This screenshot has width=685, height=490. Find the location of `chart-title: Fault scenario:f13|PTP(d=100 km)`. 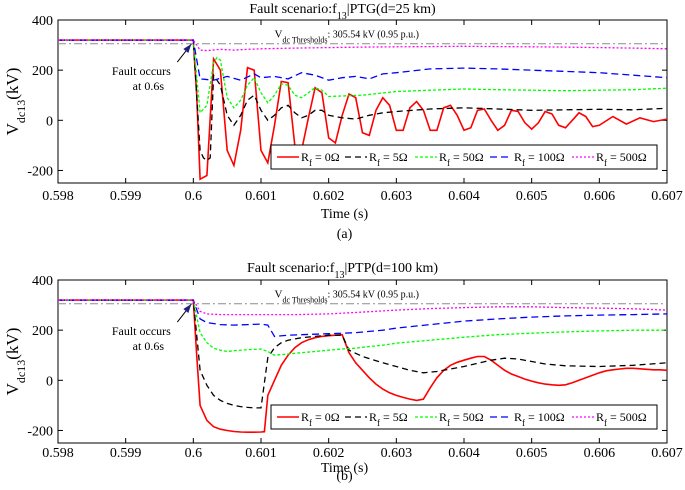

chart-title: Fault scenario:f13|PTP(d=100 km) is located at coordinates (342, 271).